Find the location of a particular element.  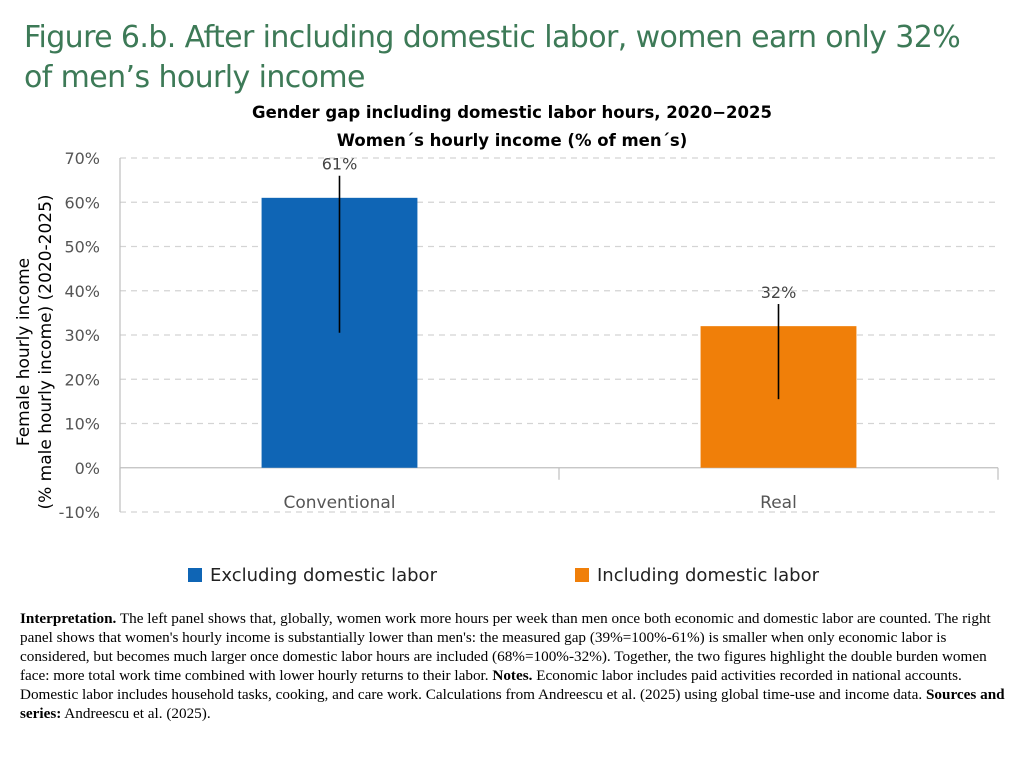

x-category-label: Real is located at coordinates (778, 503).